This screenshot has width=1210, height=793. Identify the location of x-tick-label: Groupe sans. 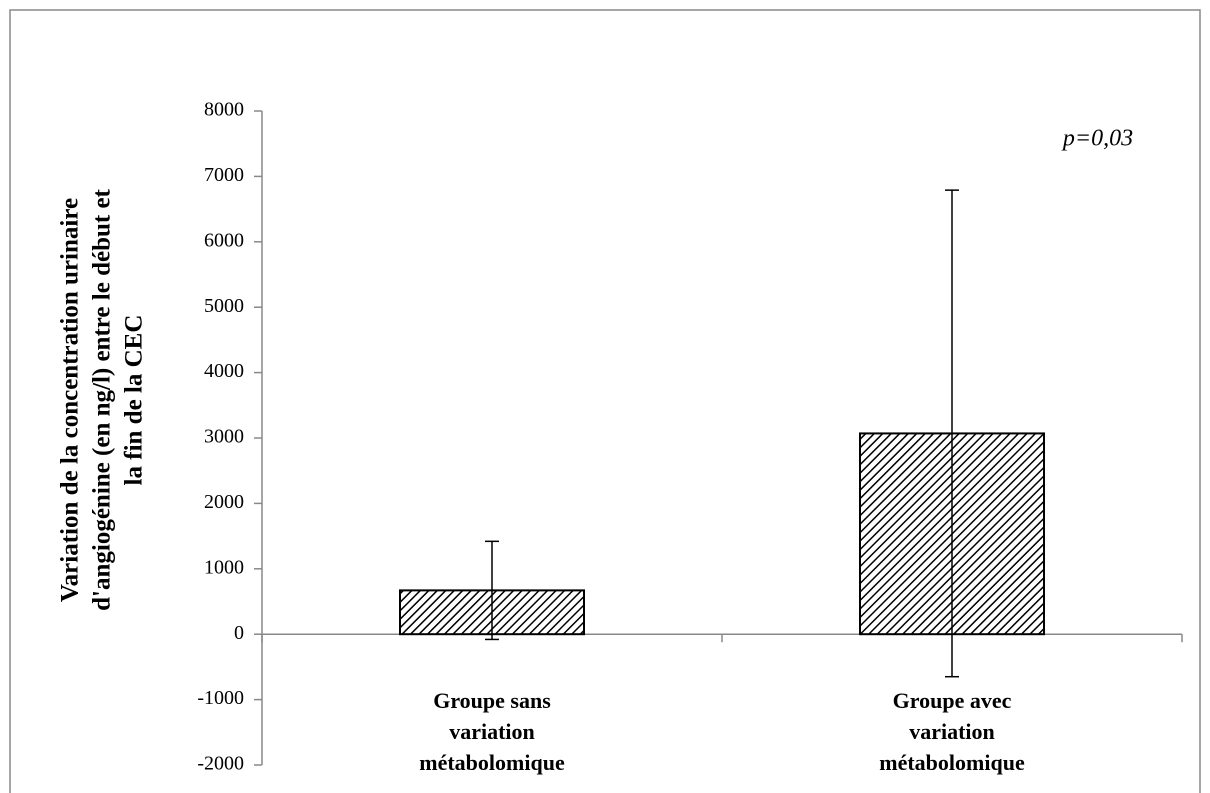
(492, 700).